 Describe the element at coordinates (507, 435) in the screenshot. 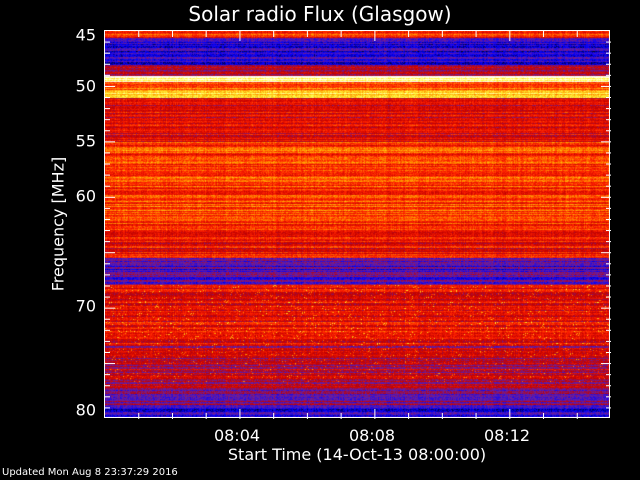

I see `xtick-label: 08:12` at that location.